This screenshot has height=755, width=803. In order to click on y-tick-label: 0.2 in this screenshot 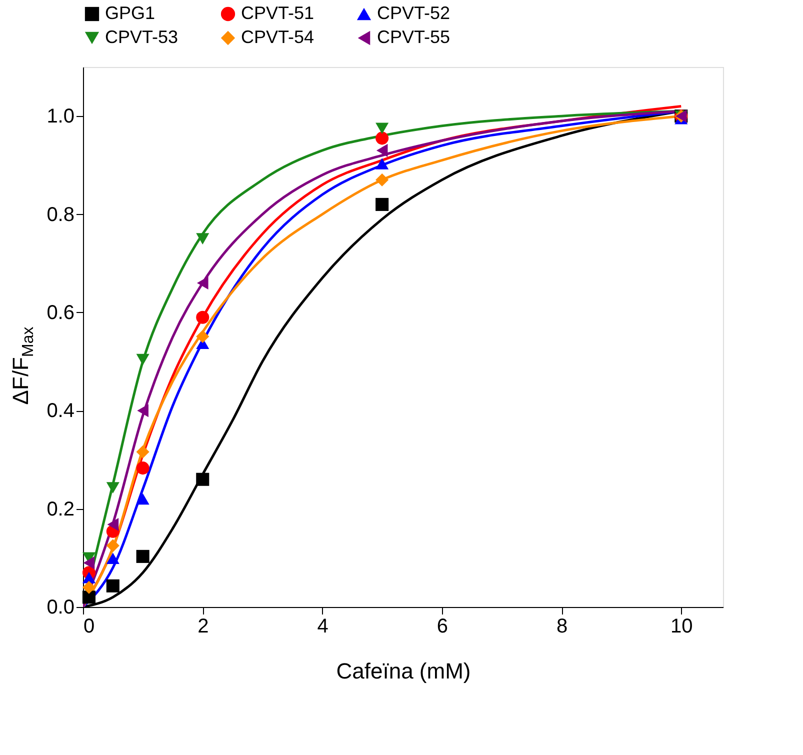, I will do `click(60, 509)`.